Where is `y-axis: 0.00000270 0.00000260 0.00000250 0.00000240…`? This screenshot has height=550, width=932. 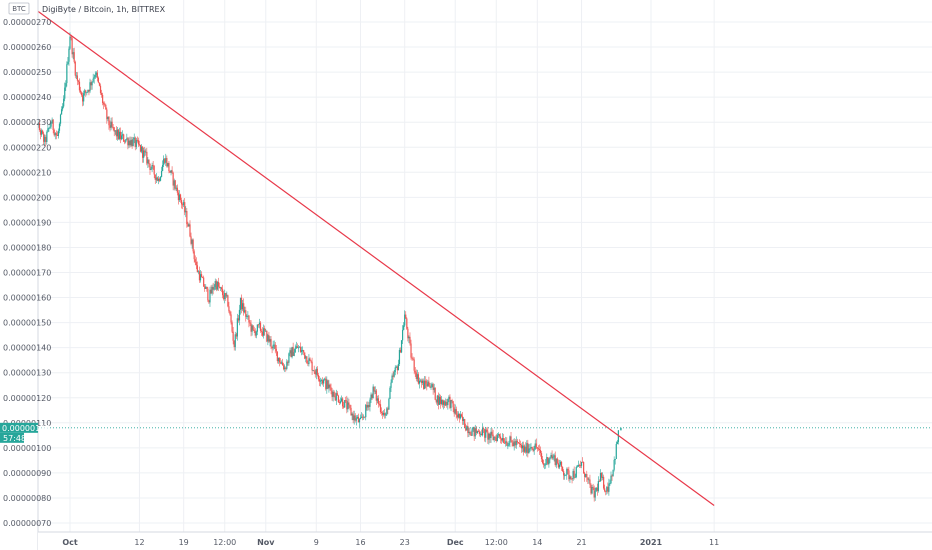 y-axis: 0.00000270 0.00000260 0.00000250 0.00000240… is located at coordinates (27, 273).